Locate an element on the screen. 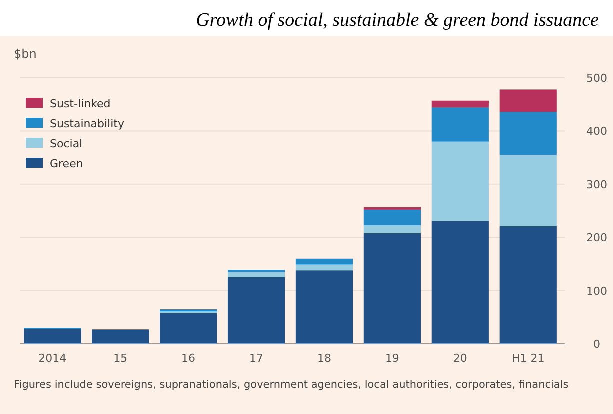 Image resolution: width=613 pixels, height=414 pixels. legend-label: Social is located at coordinates (66, 144).